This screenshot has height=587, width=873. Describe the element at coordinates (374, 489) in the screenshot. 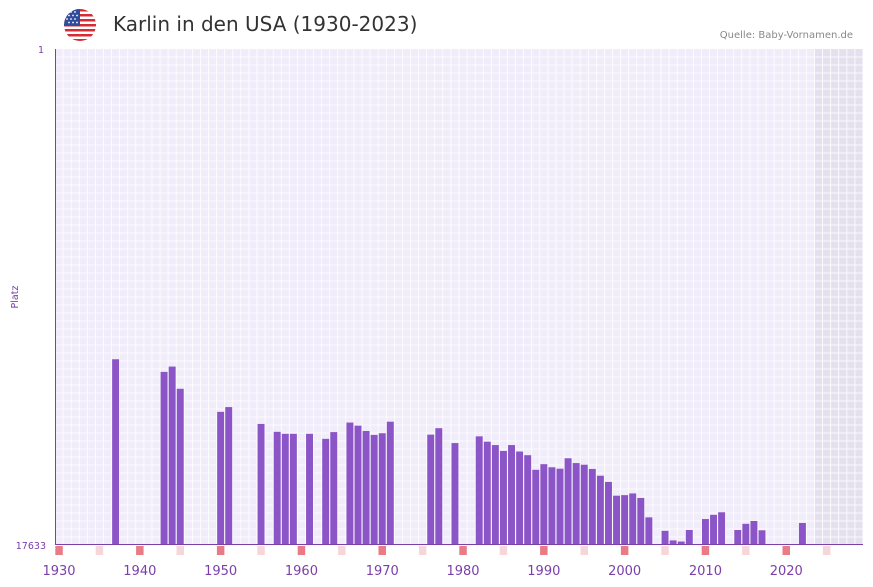

I see `bar-1969` at that location.